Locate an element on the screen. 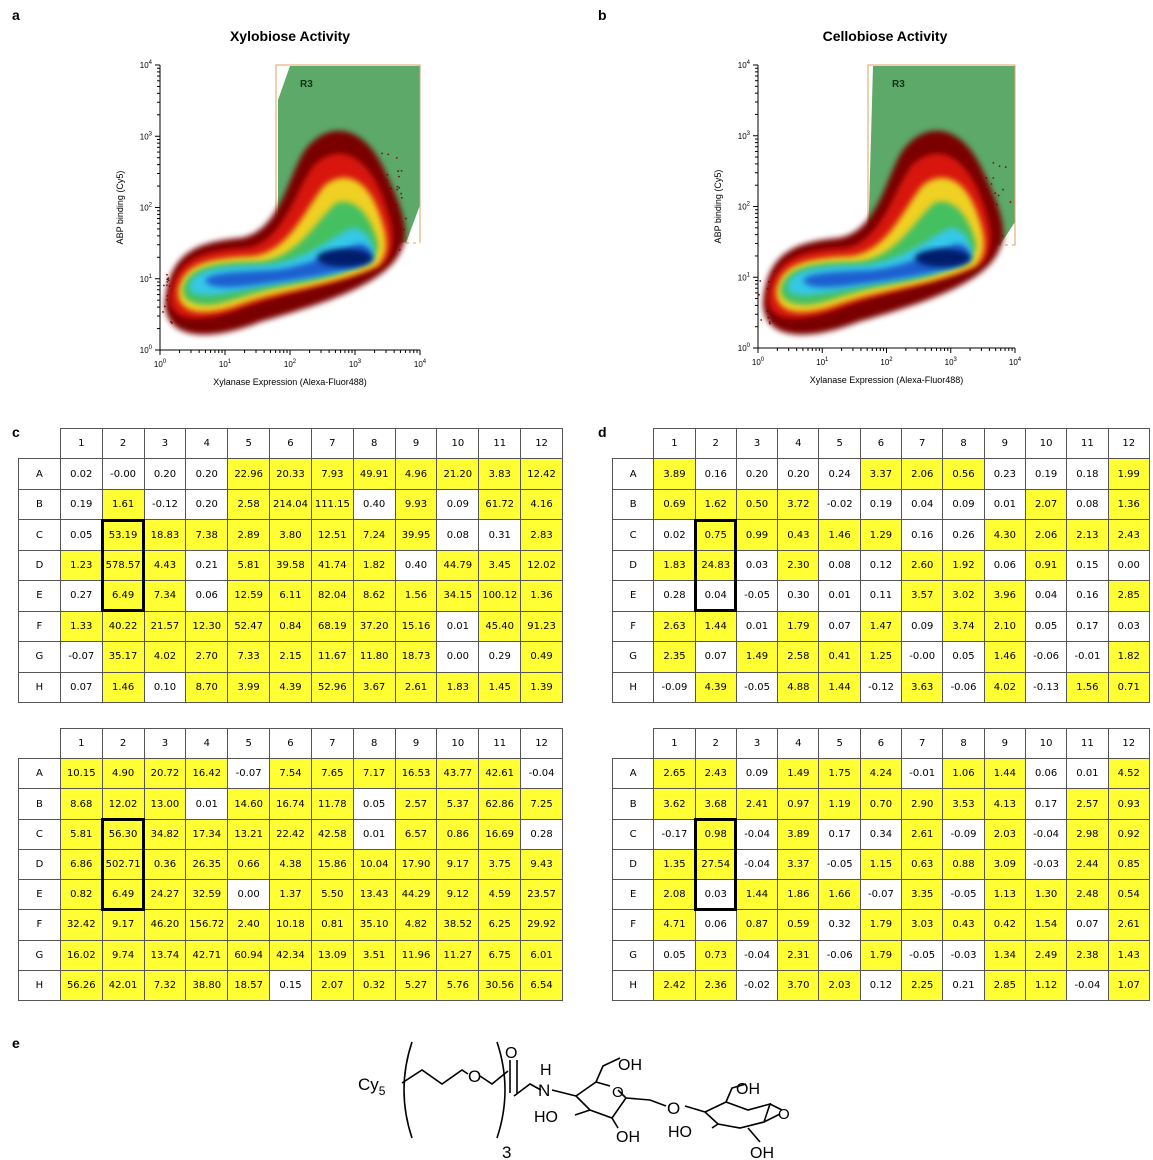 This screenshot has width=1153, height=1160. well-value: 1.45 is located at coordinates (500, 687).